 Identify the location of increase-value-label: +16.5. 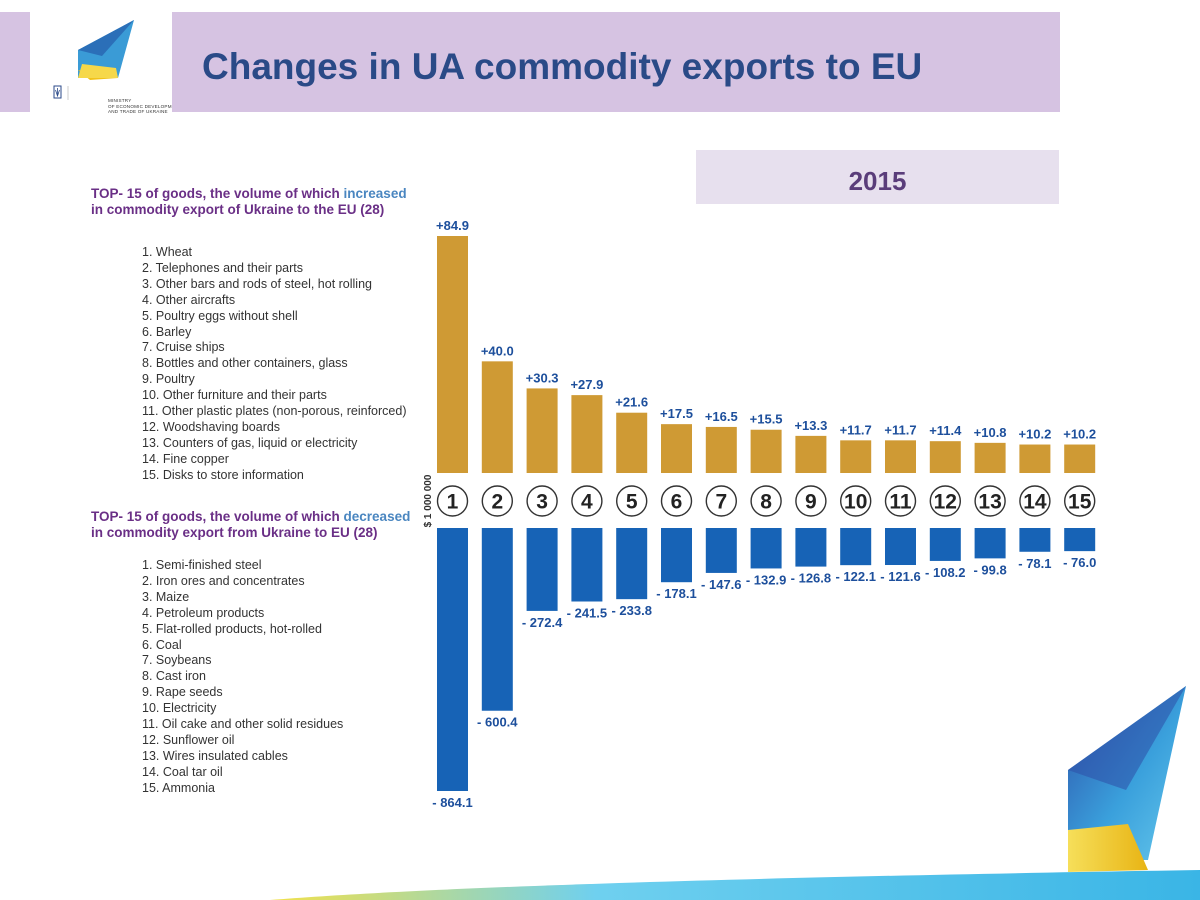
(721, 416).